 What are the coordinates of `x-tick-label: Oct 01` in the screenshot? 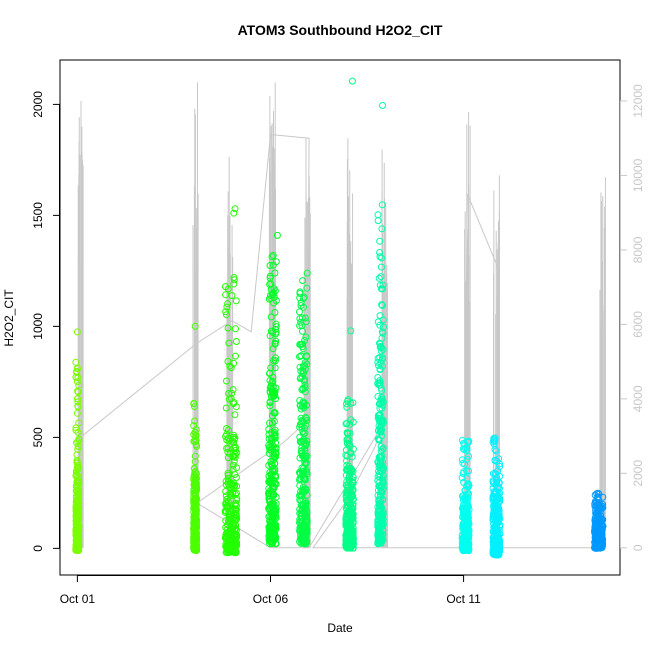 It's located at (78, 599).